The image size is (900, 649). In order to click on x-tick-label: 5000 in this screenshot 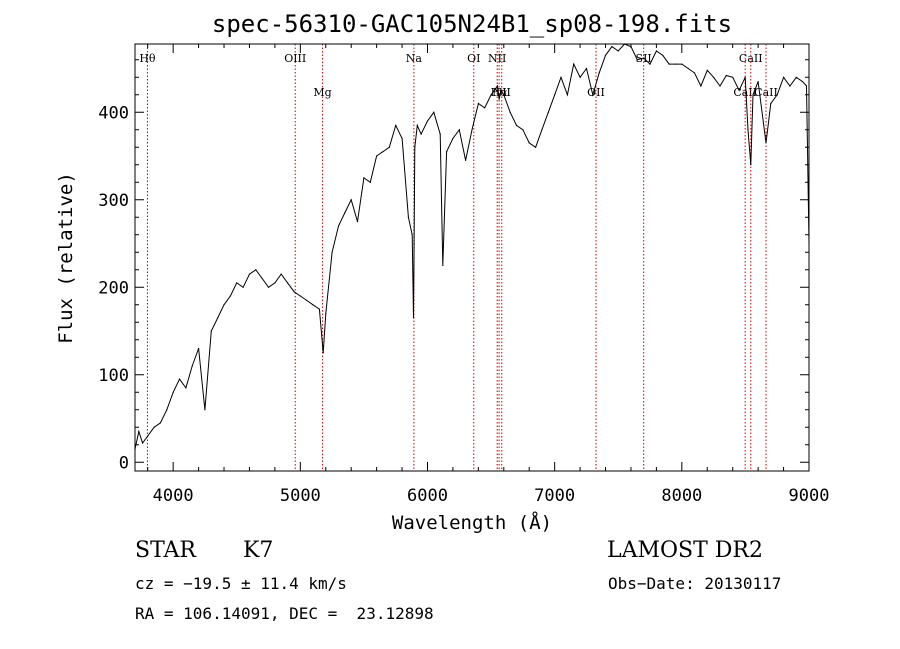, I will do `click(300, 496)`.